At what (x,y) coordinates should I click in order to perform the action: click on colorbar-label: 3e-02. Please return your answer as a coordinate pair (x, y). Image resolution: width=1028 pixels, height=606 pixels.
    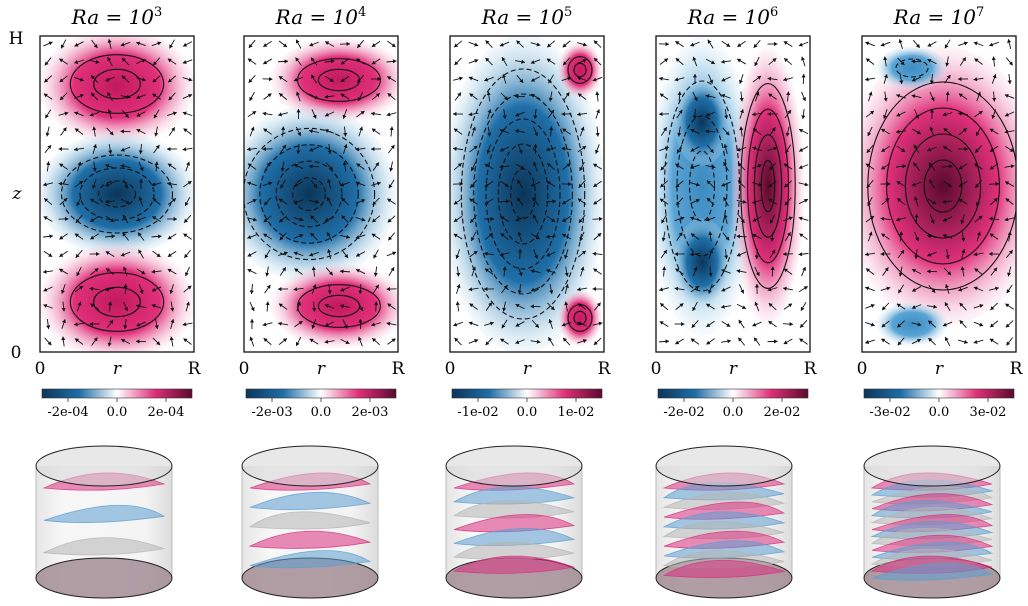
    Looking at the image, I should click on (988, 412).